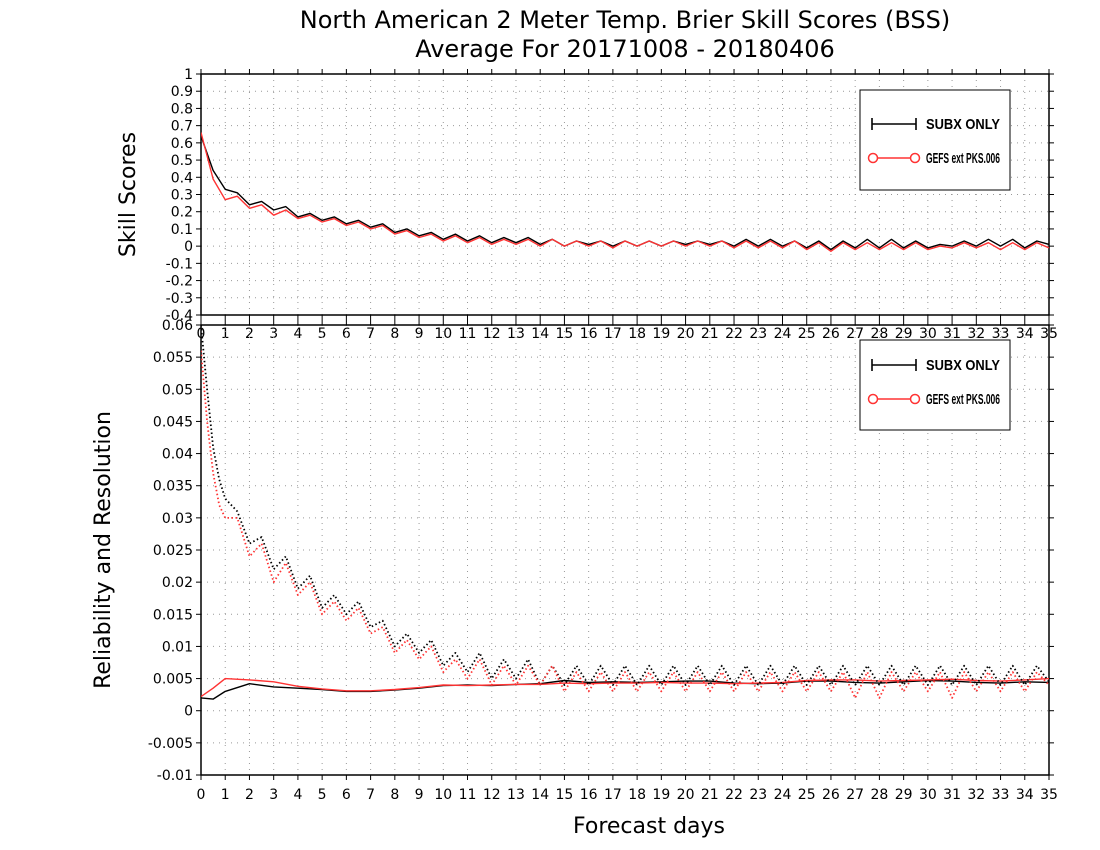 Image resolution: width=1100 pixels, height=850 pixels. Describe the element at coordinates (182, 196) in the screenshot. I see `y-tick-label: 0.3` at that location.